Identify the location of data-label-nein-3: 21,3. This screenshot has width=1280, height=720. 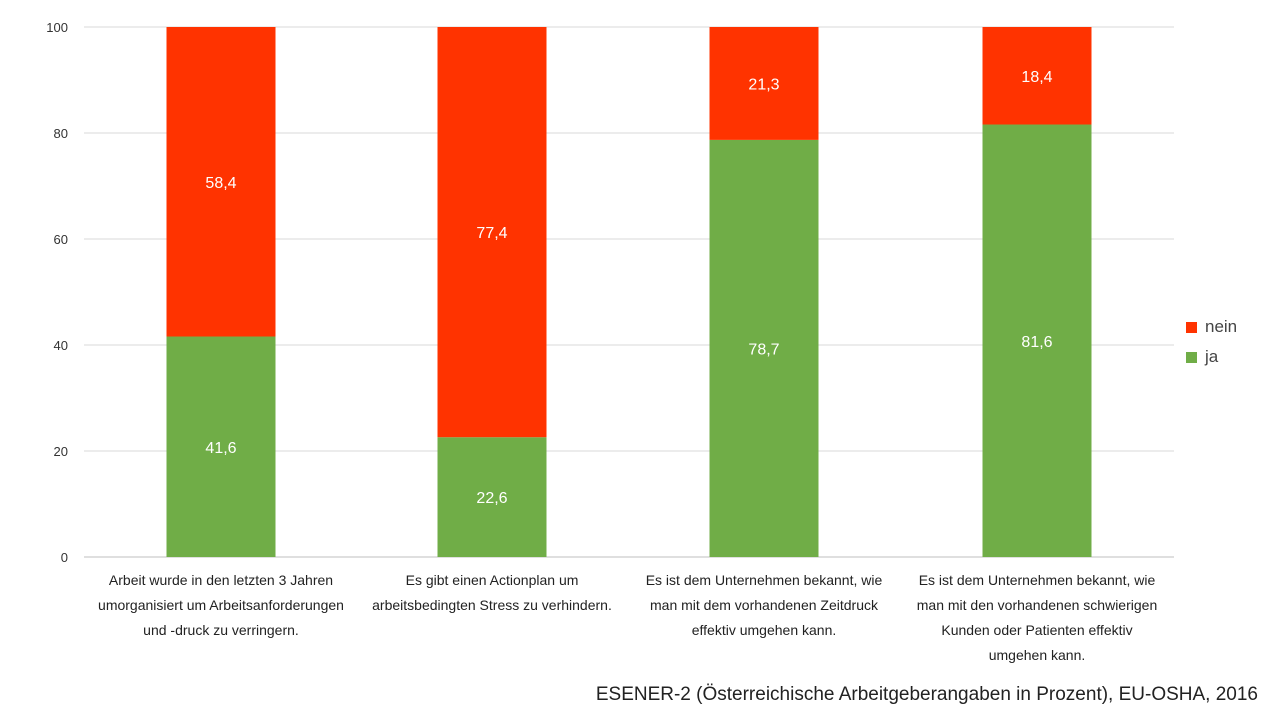
(763, 84).